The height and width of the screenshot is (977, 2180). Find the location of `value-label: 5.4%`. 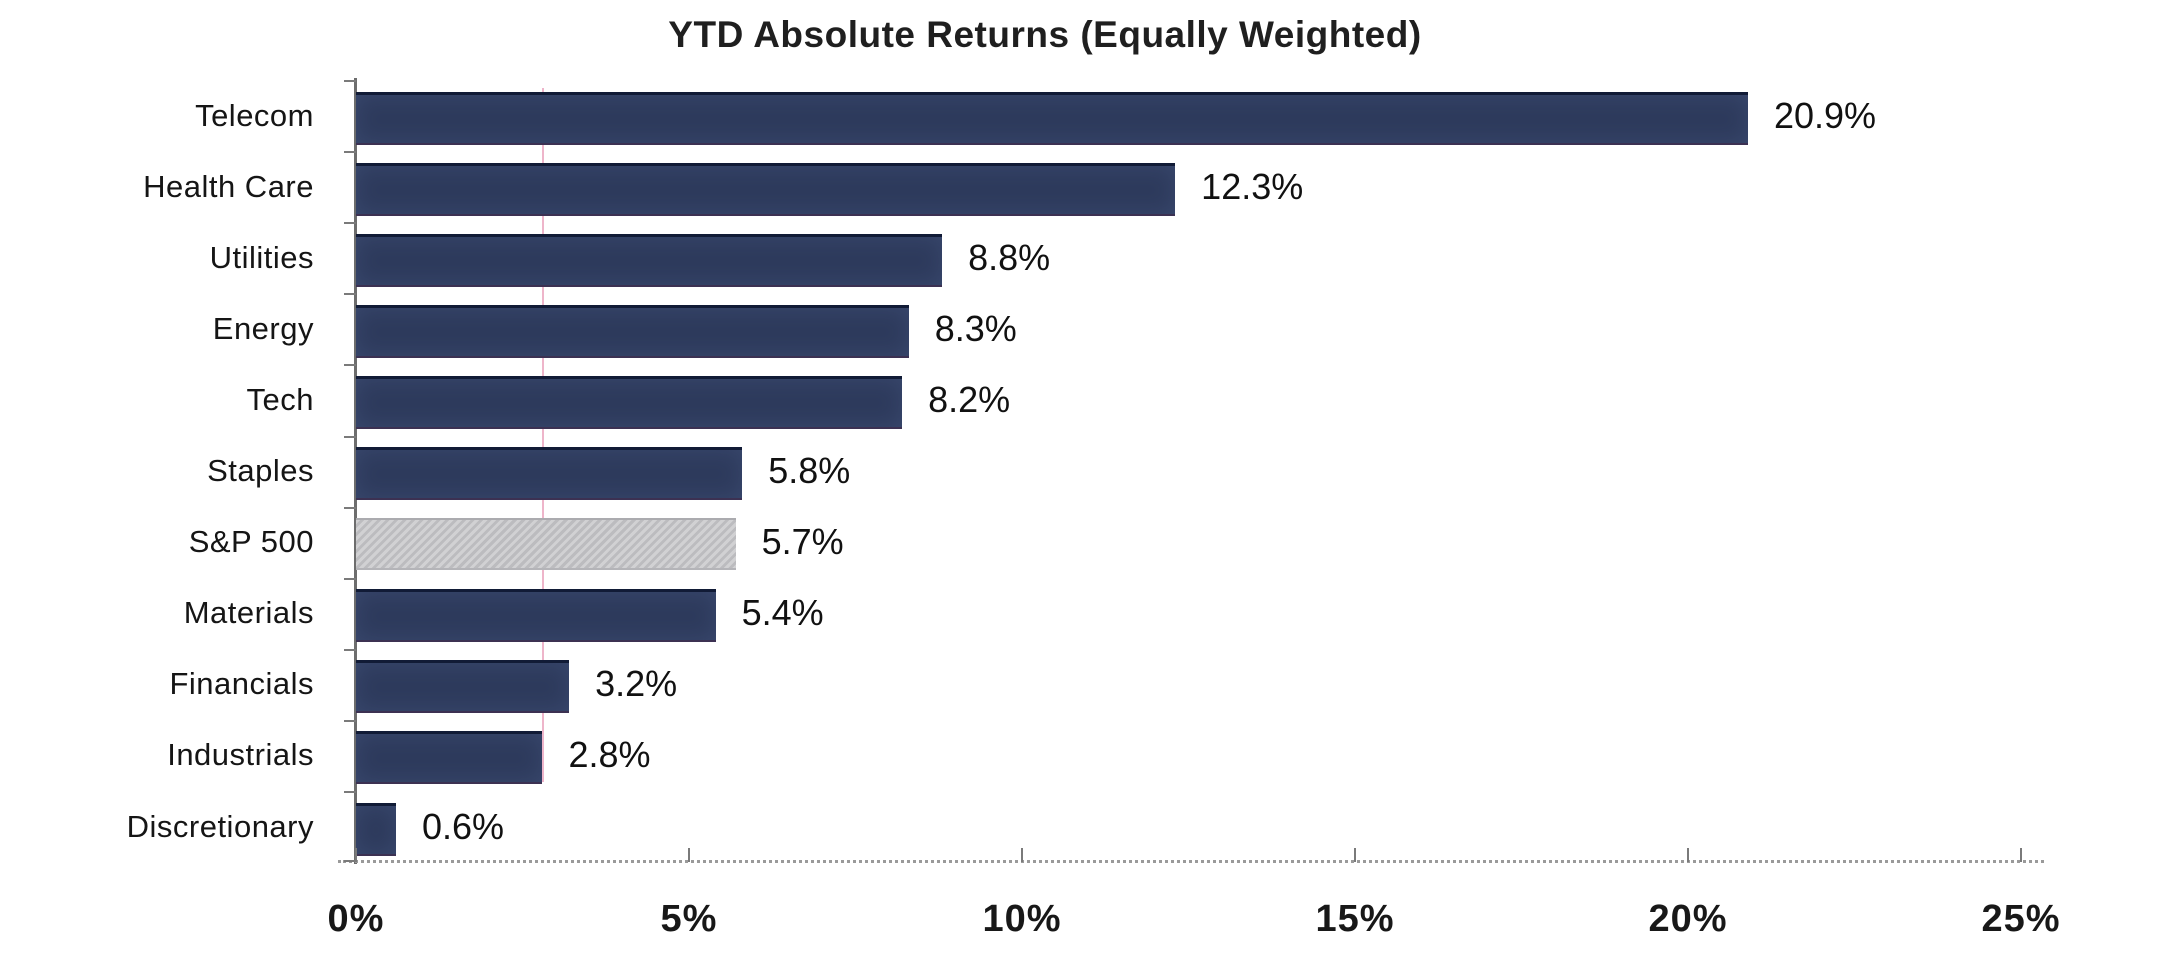

value-label: 5.4% is located at coordinates (782, 613).